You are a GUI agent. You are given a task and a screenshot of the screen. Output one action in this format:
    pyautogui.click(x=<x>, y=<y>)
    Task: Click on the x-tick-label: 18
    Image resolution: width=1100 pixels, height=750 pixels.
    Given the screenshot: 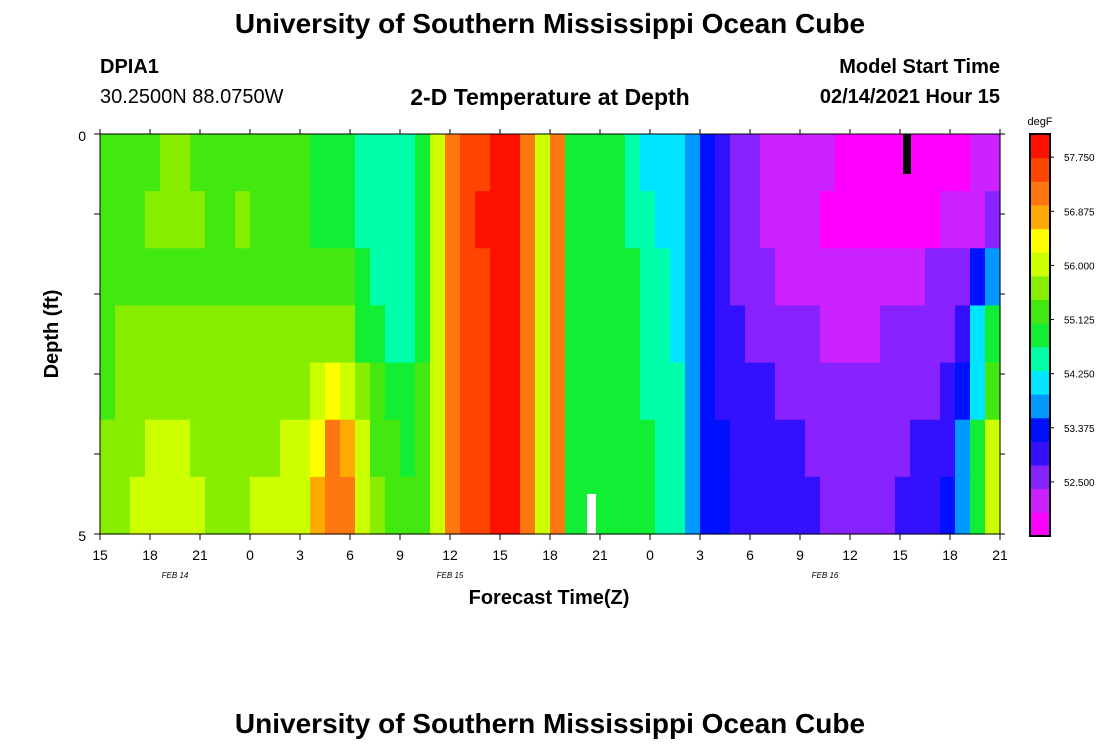 What is the action you would take?
    pyautogui.click(x=150, y=555)
    